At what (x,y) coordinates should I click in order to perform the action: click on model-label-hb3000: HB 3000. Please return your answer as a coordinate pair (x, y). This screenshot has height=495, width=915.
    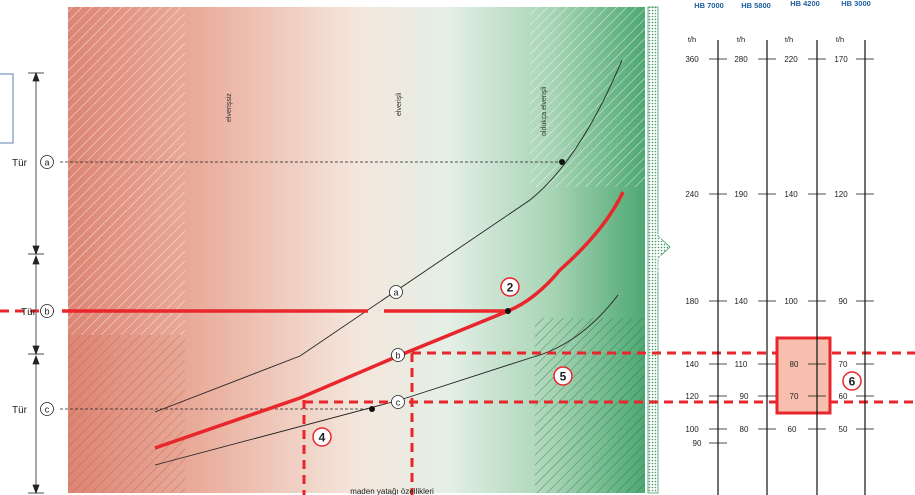
    Looking at the image, I should click on (856, 4).